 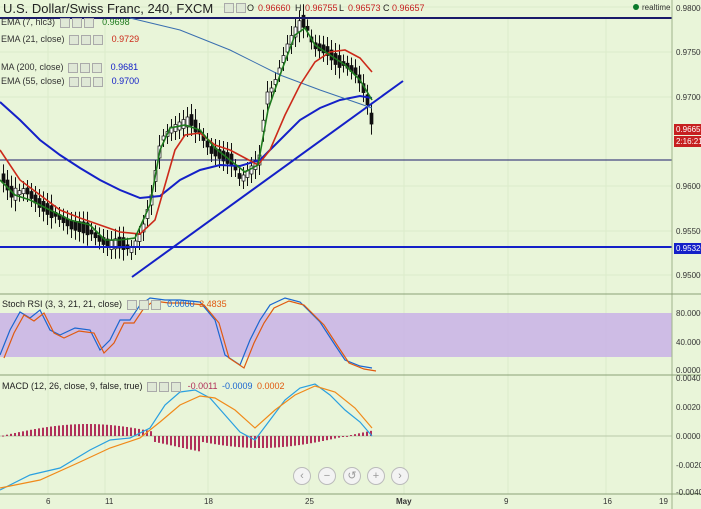 What do you see at coordinates (352, 476) in the screenshot?
I see `reset-chart-button: ↺` at bounding box center [352, 476].